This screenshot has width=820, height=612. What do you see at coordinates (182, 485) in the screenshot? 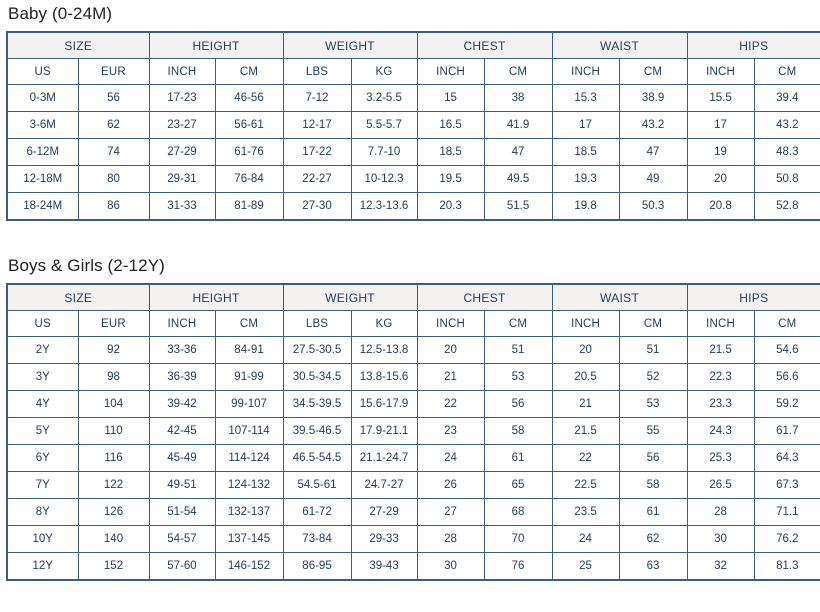
I see `cell-height-inch: 49-51` at bounding box center [182, 485].